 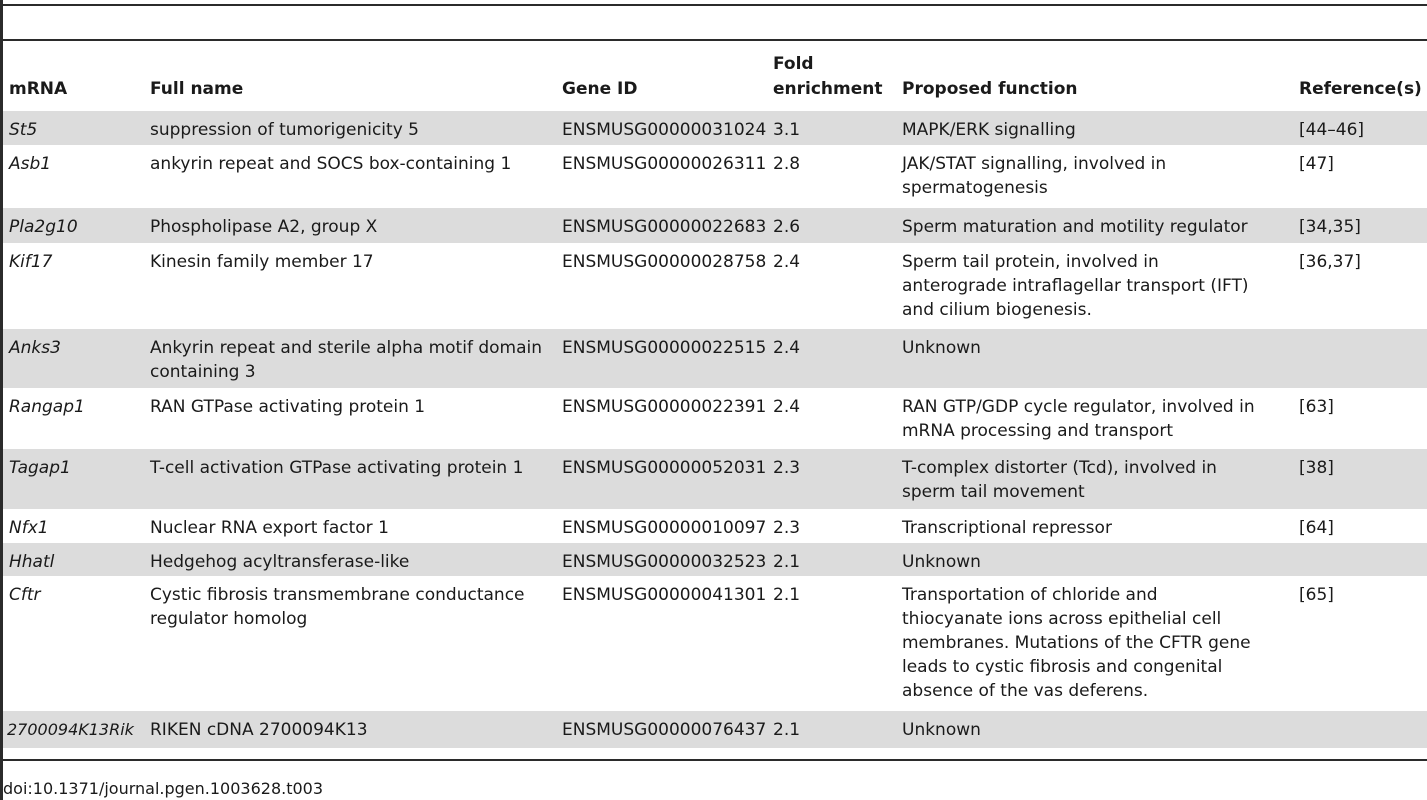 I want to click on header-proposed-function: Proposed function, so click(x=990, y=89).